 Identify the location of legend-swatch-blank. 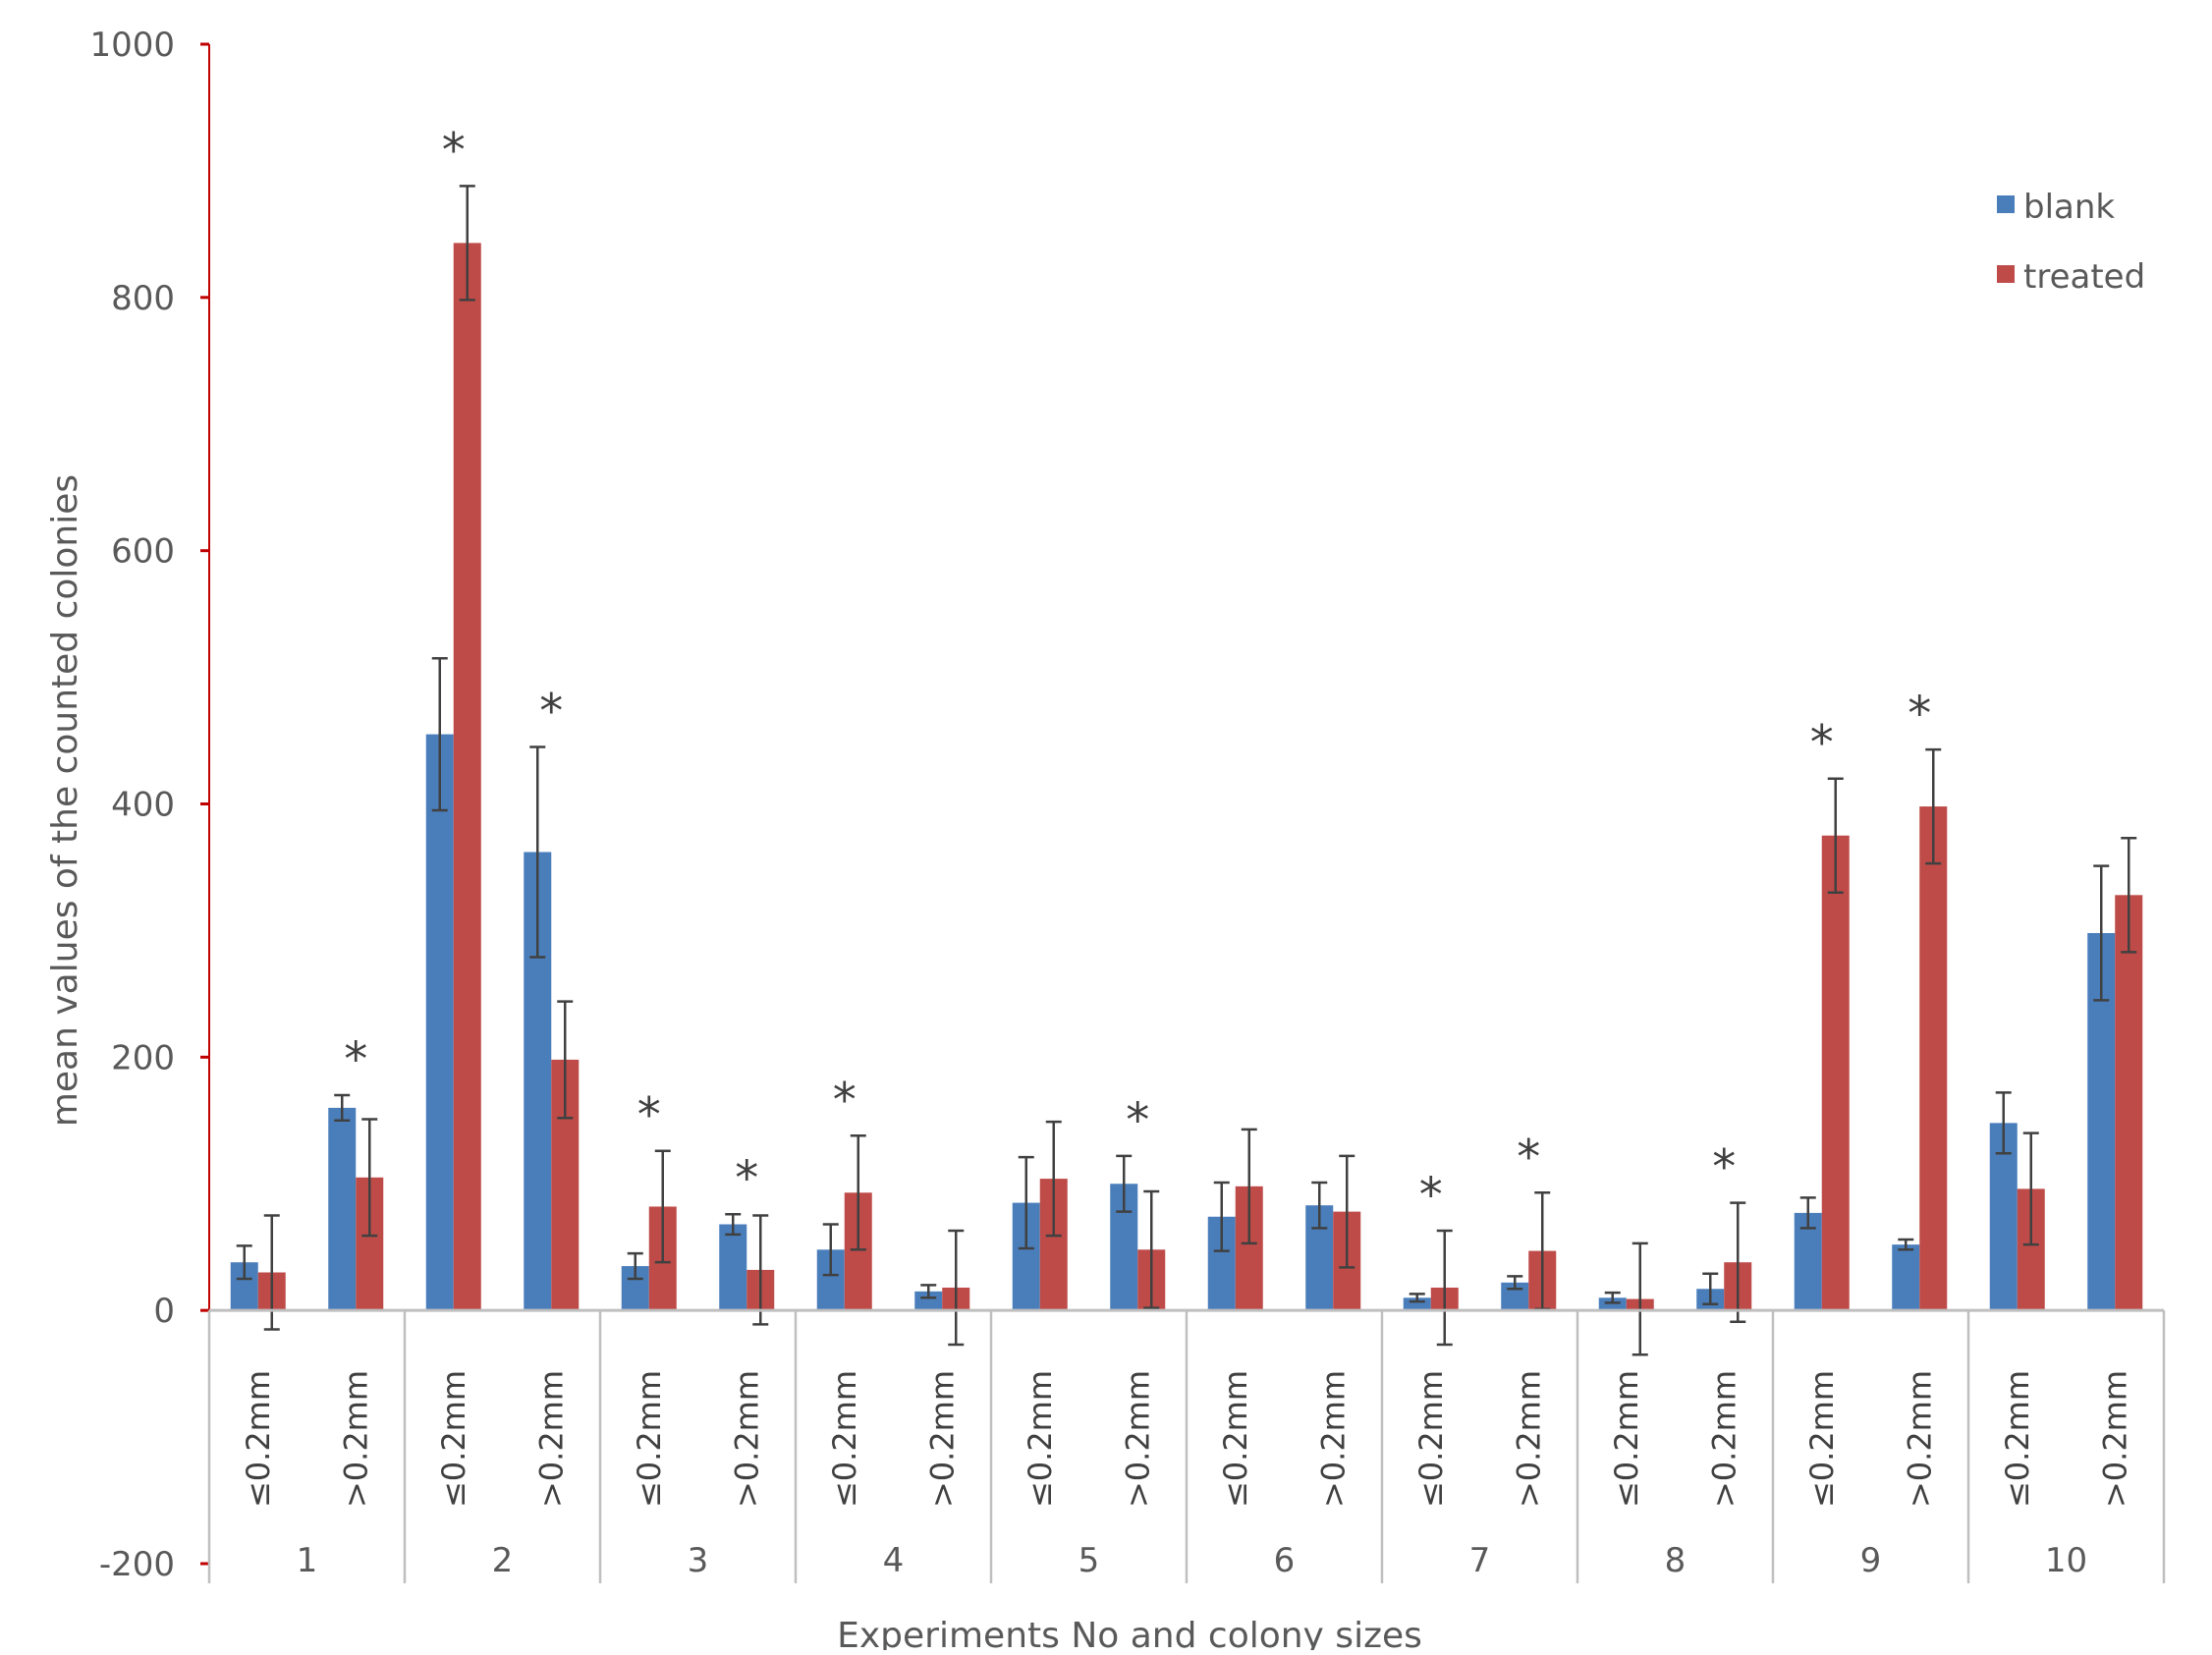
(2006, 204).